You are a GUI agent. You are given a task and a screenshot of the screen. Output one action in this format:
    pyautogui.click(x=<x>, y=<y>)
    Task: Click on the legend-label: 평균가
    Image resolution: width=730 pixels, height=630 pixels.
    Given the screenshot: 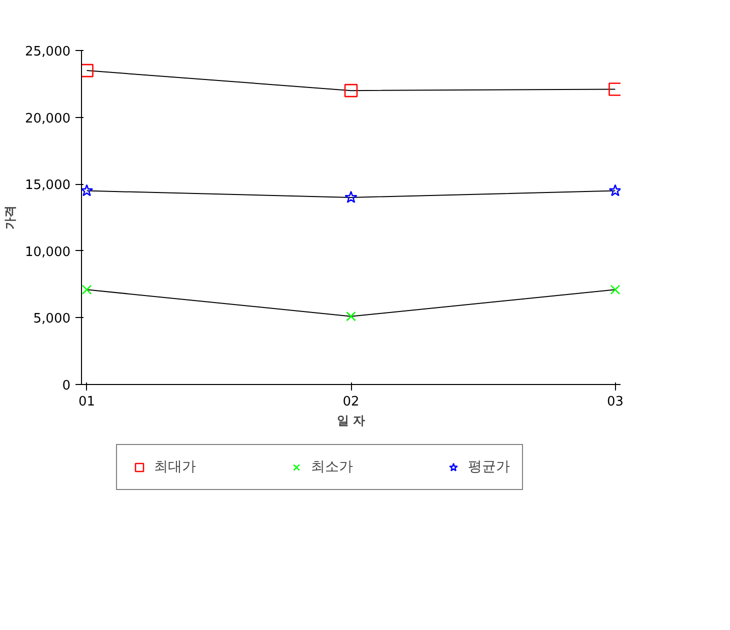 What is the action you would take?
    pyautogui.click(x=489, y=467)
    